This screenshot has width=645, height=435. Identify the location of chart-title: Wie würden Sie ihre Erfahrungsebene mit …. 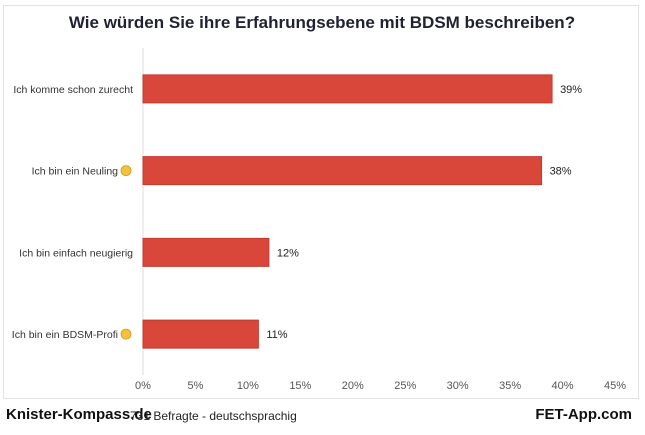
(322, 22).